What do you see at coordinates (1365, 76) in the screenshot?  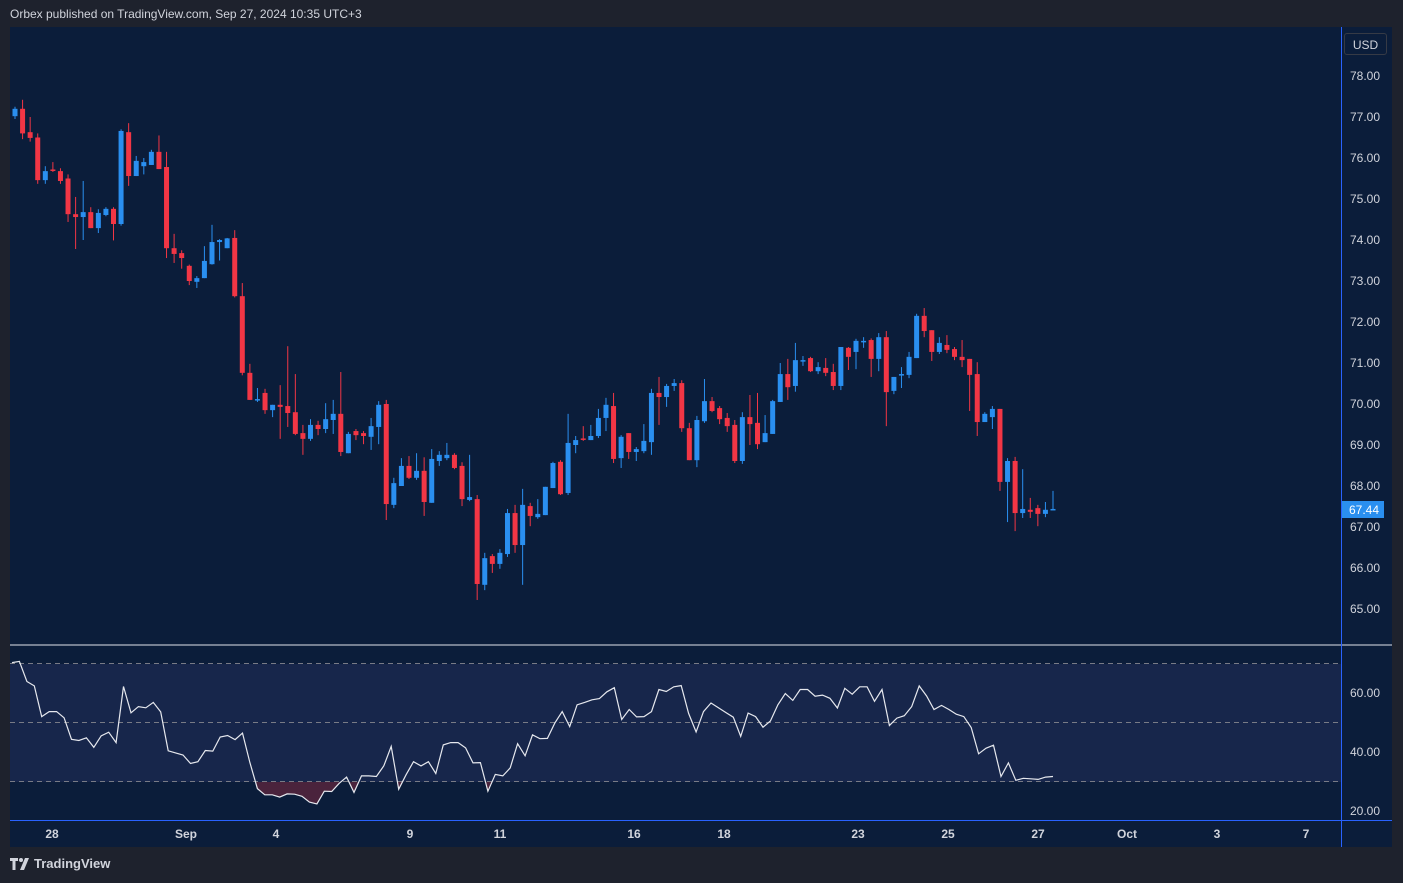 I see `price-tick-label: 78.00` at bounding box center [1365, 76].